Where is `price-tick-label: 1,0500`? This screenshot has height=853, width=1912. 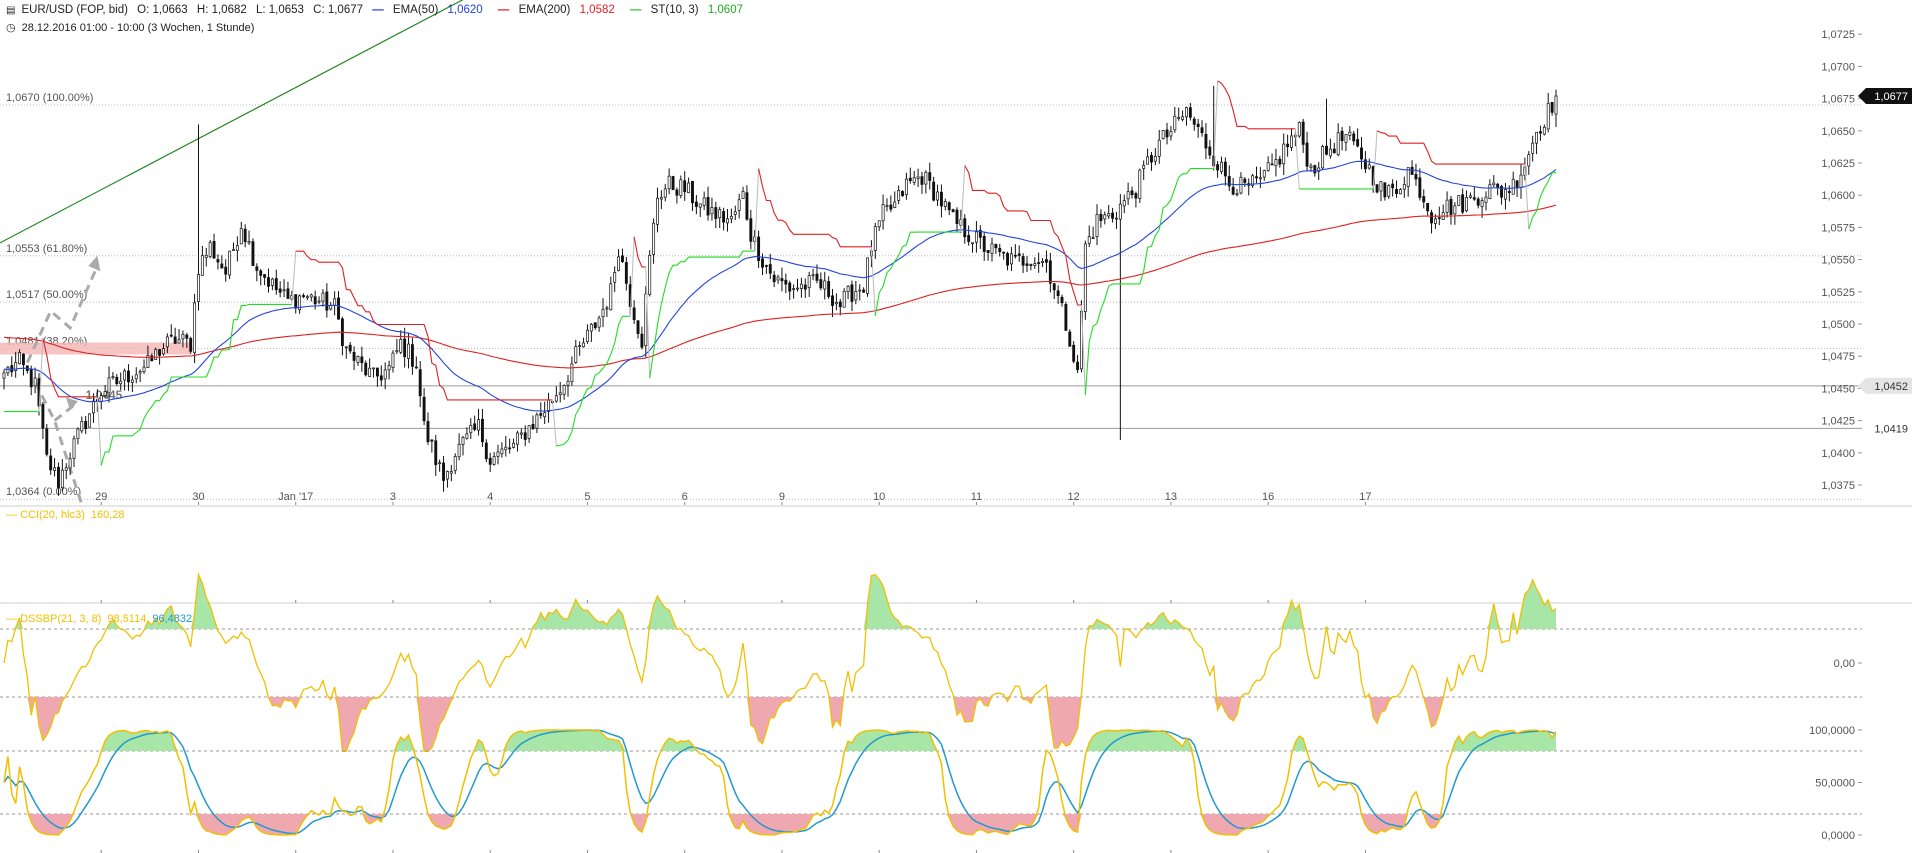
price-tick-label: 1,0500 is located at coordinates (1838, 325).